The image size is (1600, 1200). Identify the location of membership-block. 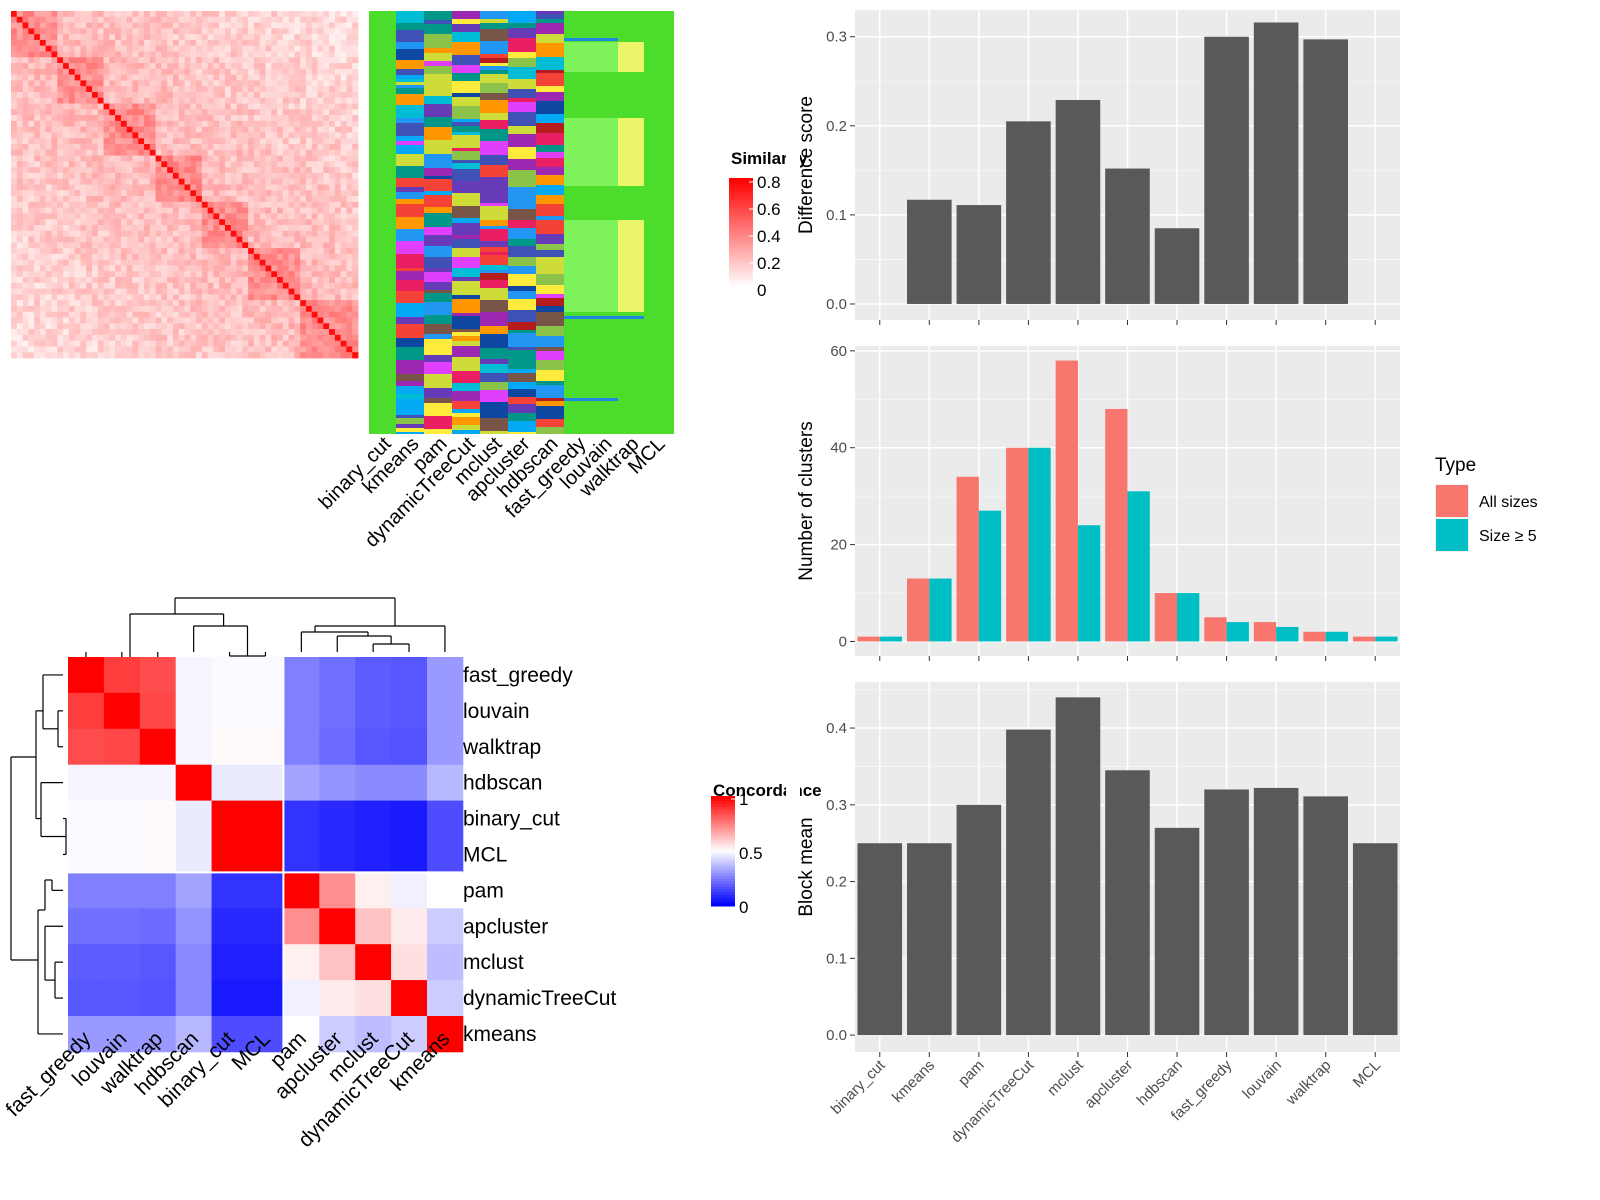
(631, 152).